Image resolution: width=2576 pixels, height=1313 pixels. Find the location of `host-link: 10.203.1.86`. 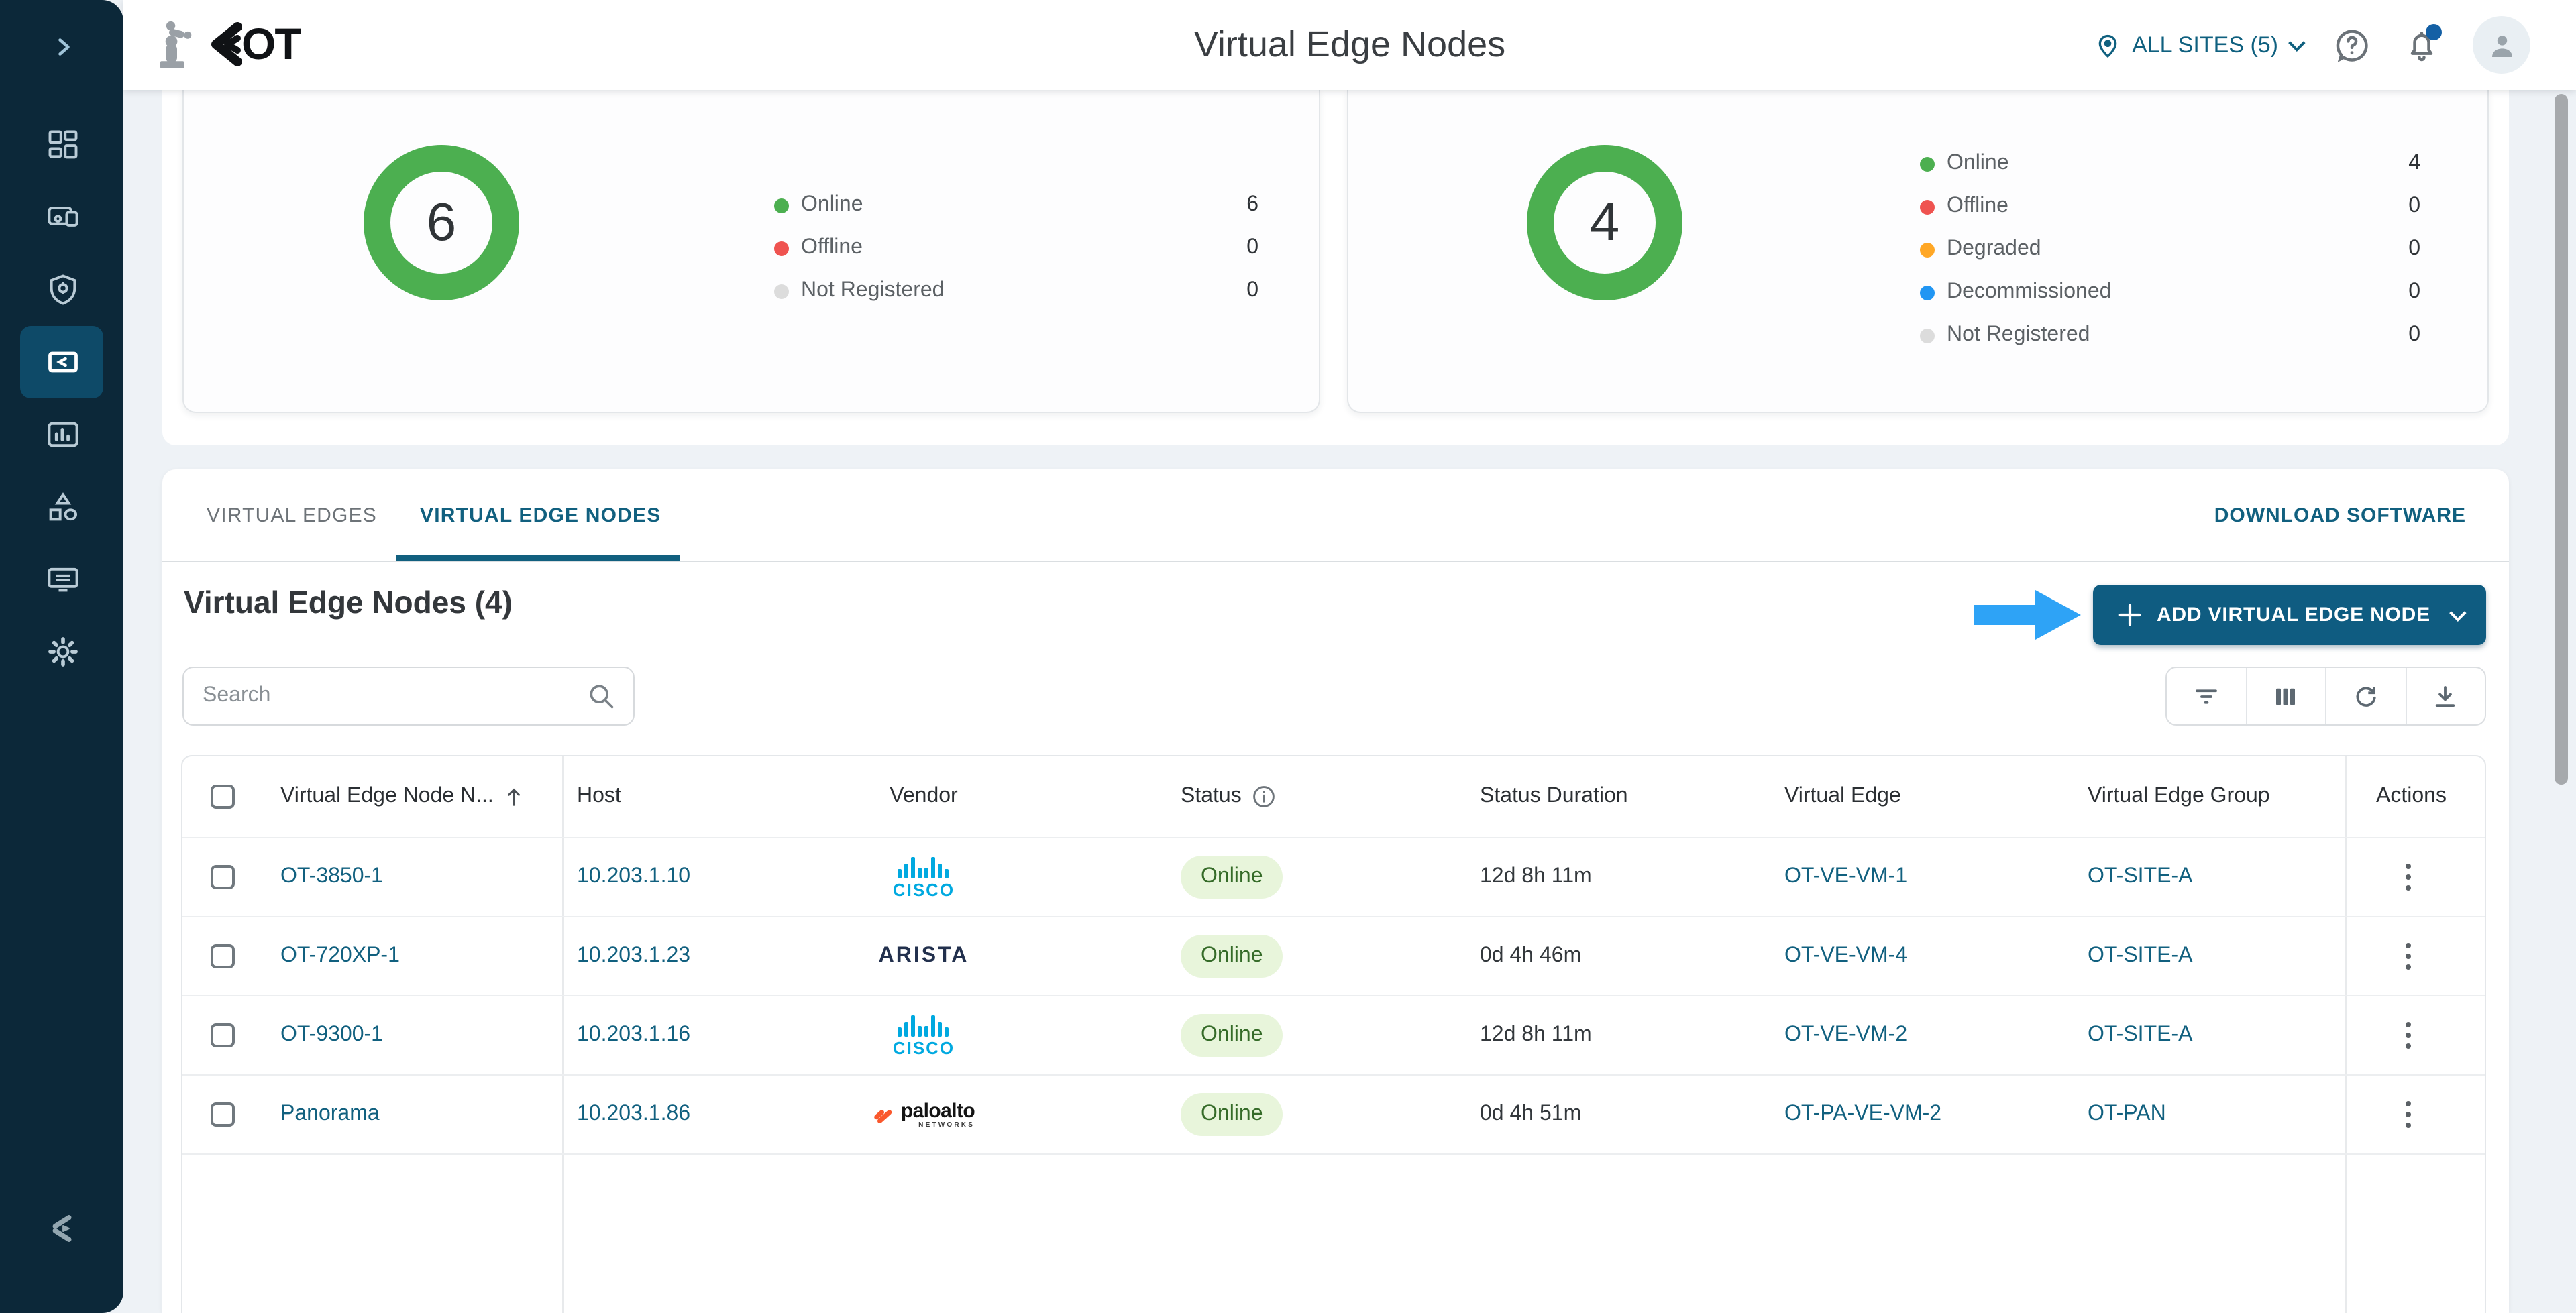

host-link: 10.203.1.86 is located at coordinates (634, 1113).